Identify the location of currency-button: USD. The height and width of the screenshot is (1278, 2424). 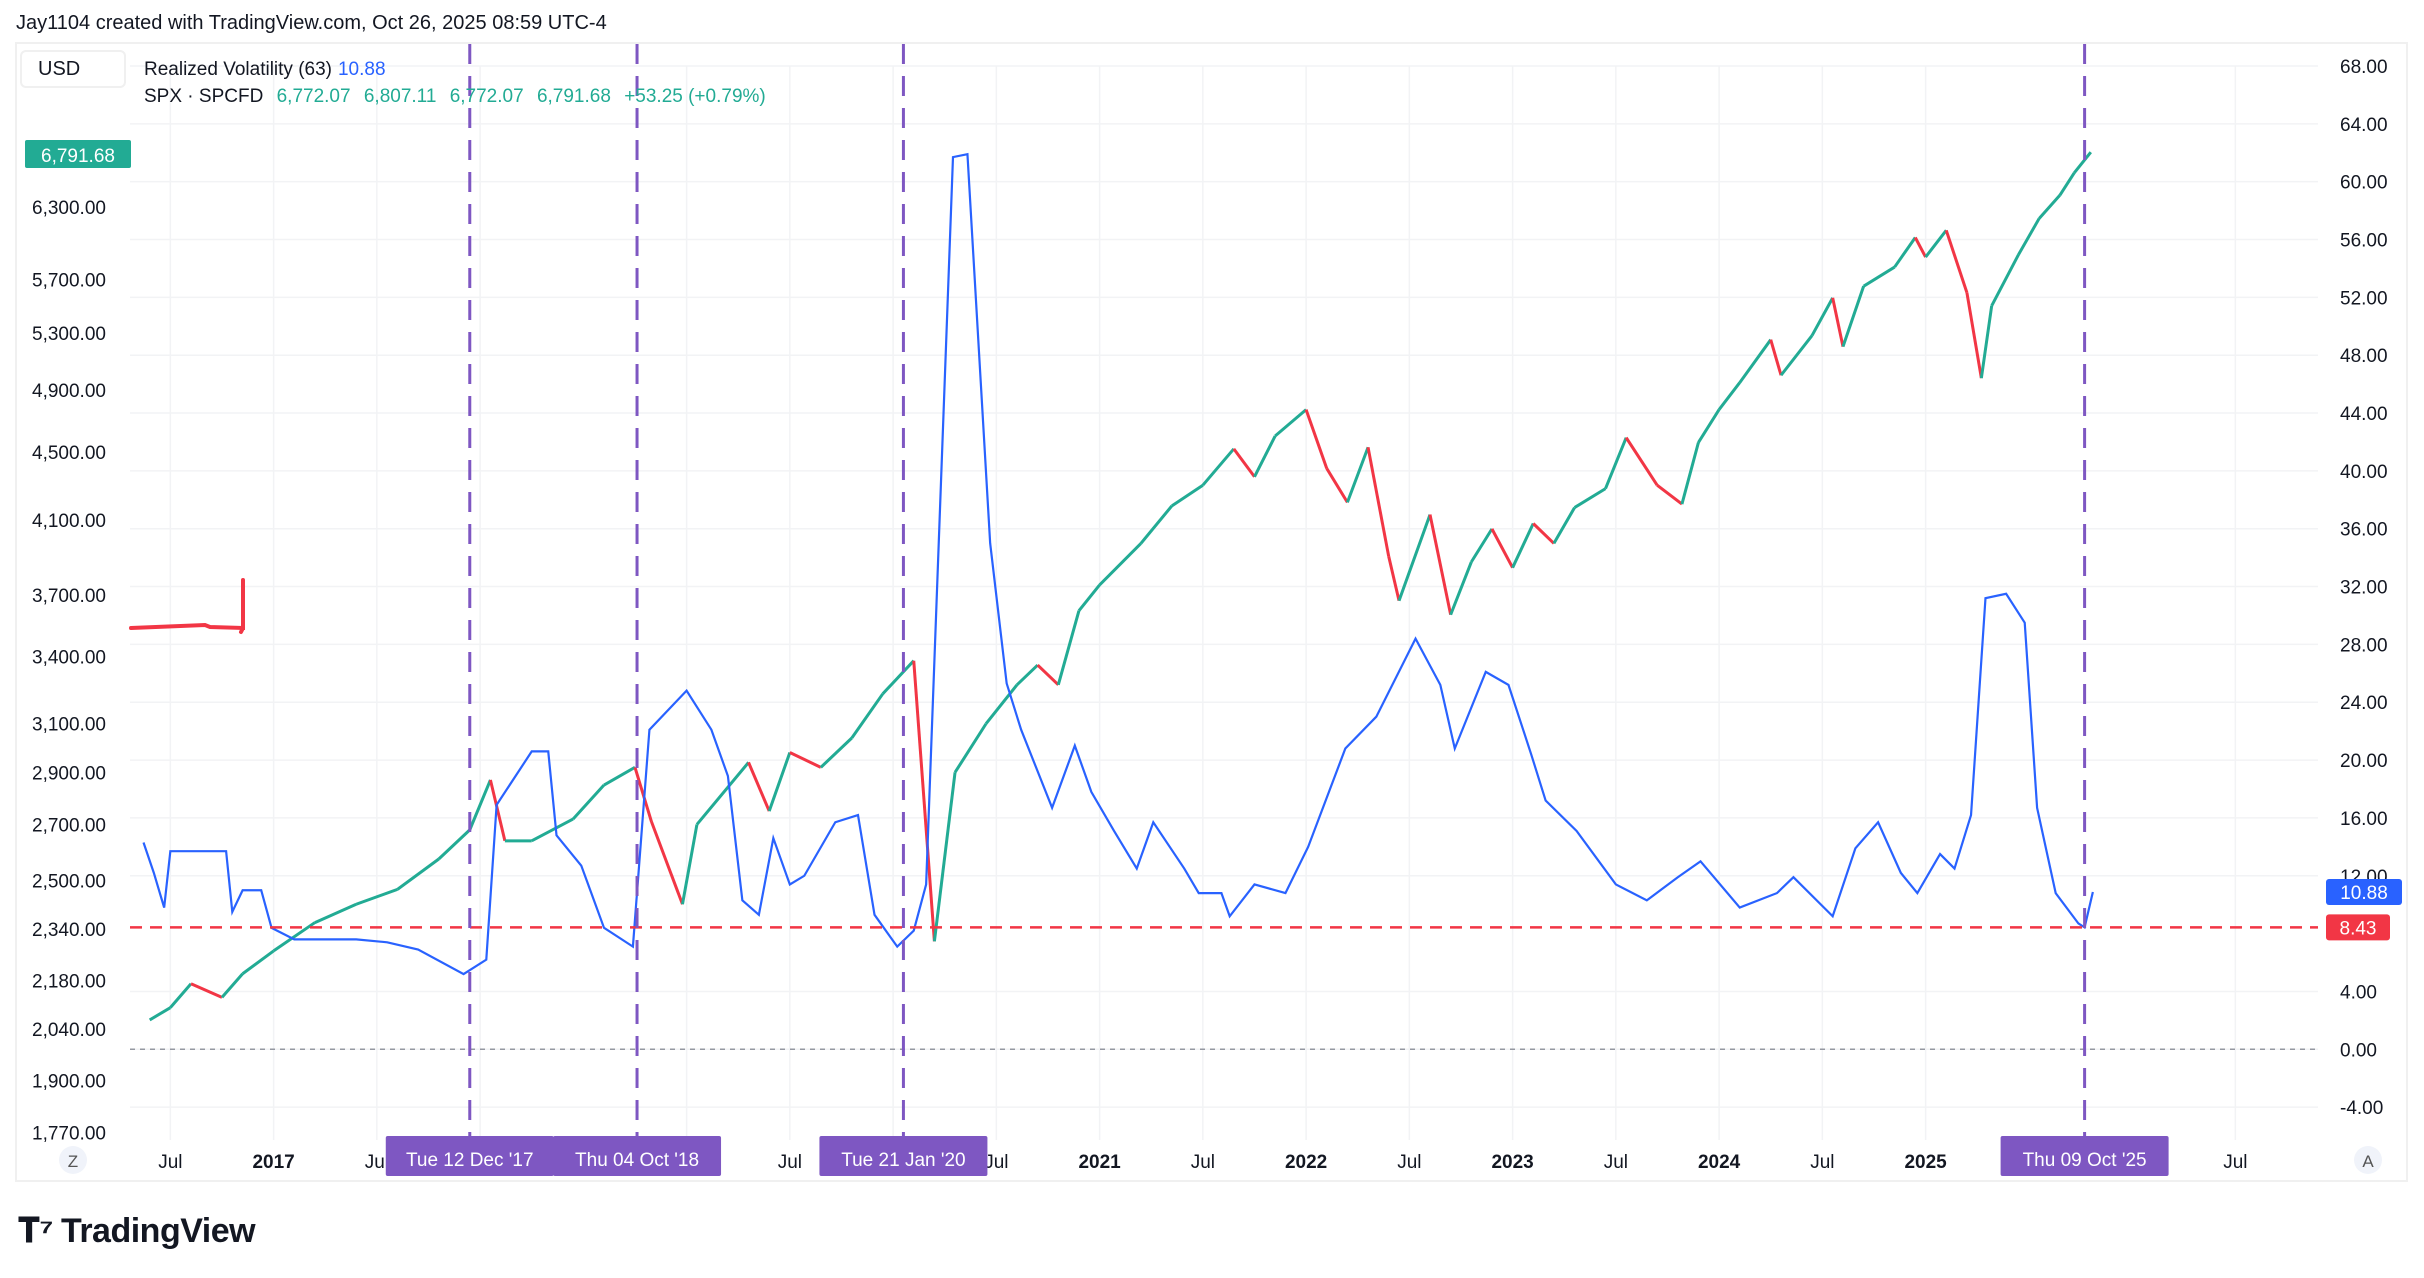
(73, 69).